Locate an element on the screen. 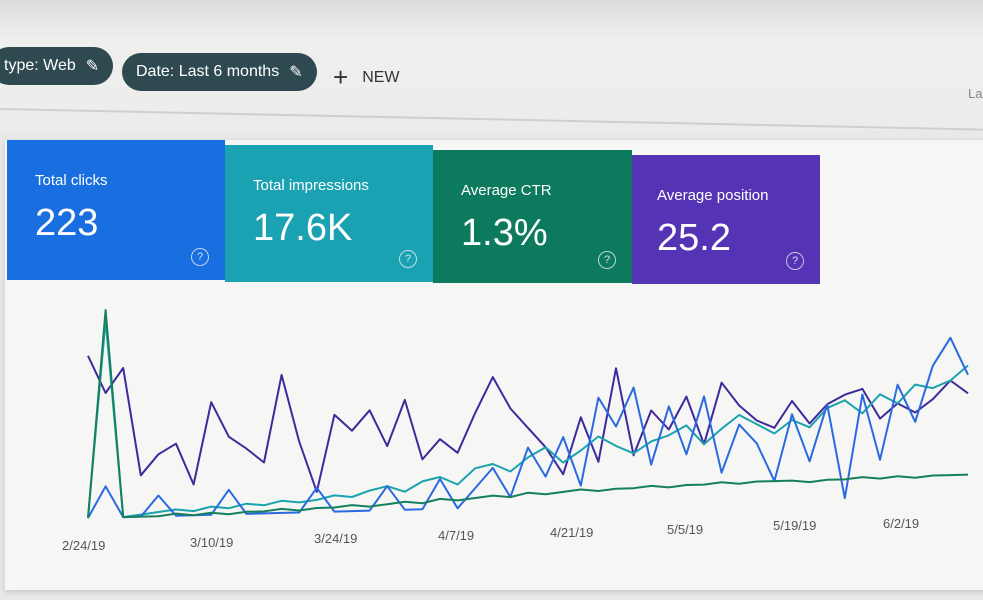  metric-label: Total impressions is located at coordinates (311, 185).